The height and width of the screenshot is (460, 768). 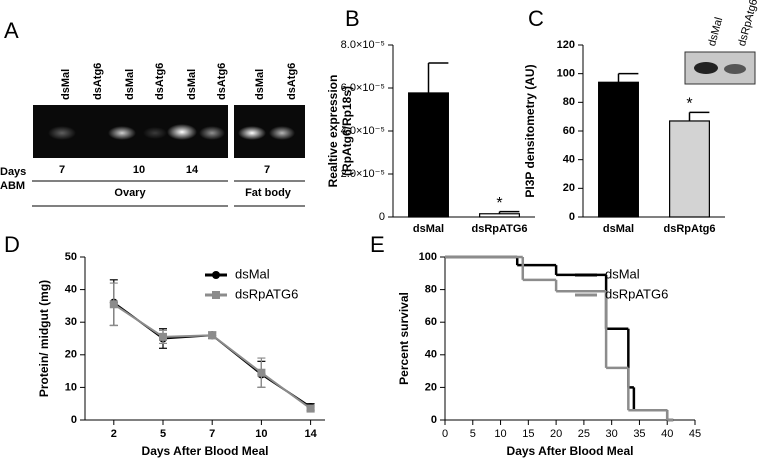 I want to click on panel-label: B, so click(x=352, y=18).